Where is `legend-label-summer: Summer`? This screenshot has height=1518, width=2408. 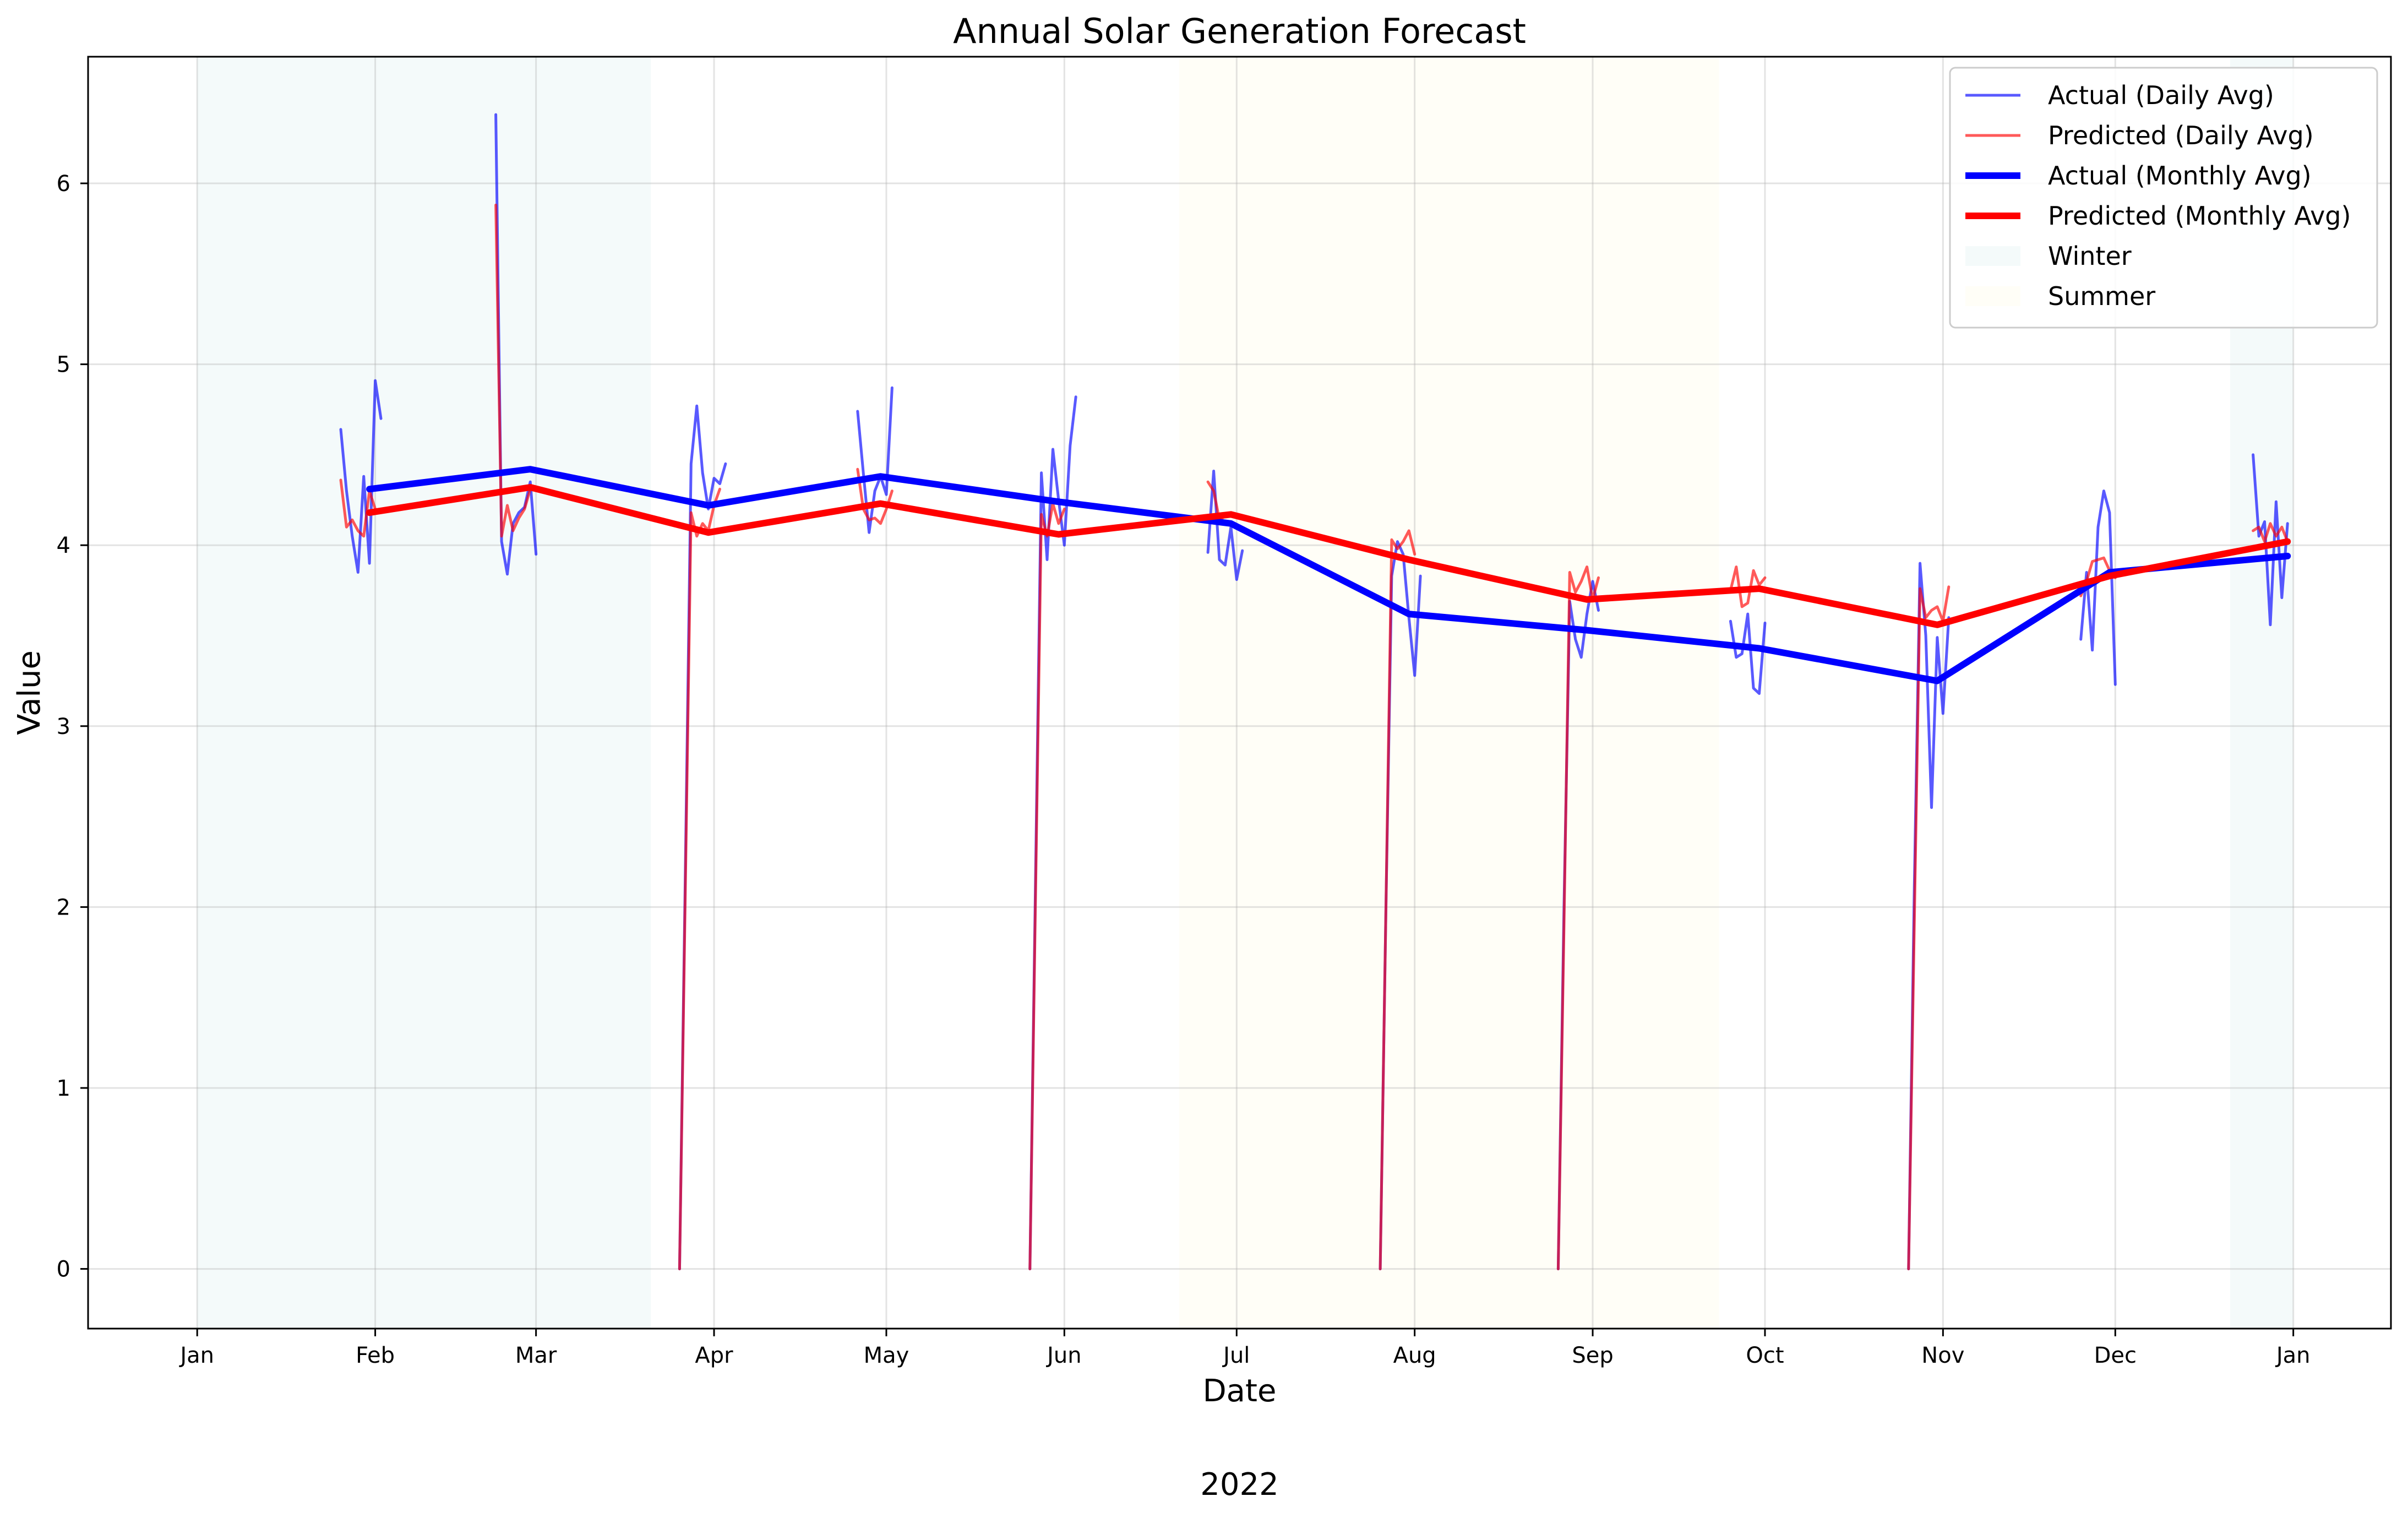
legend-label-summer: Summer is located at coordinates (2101, 296).